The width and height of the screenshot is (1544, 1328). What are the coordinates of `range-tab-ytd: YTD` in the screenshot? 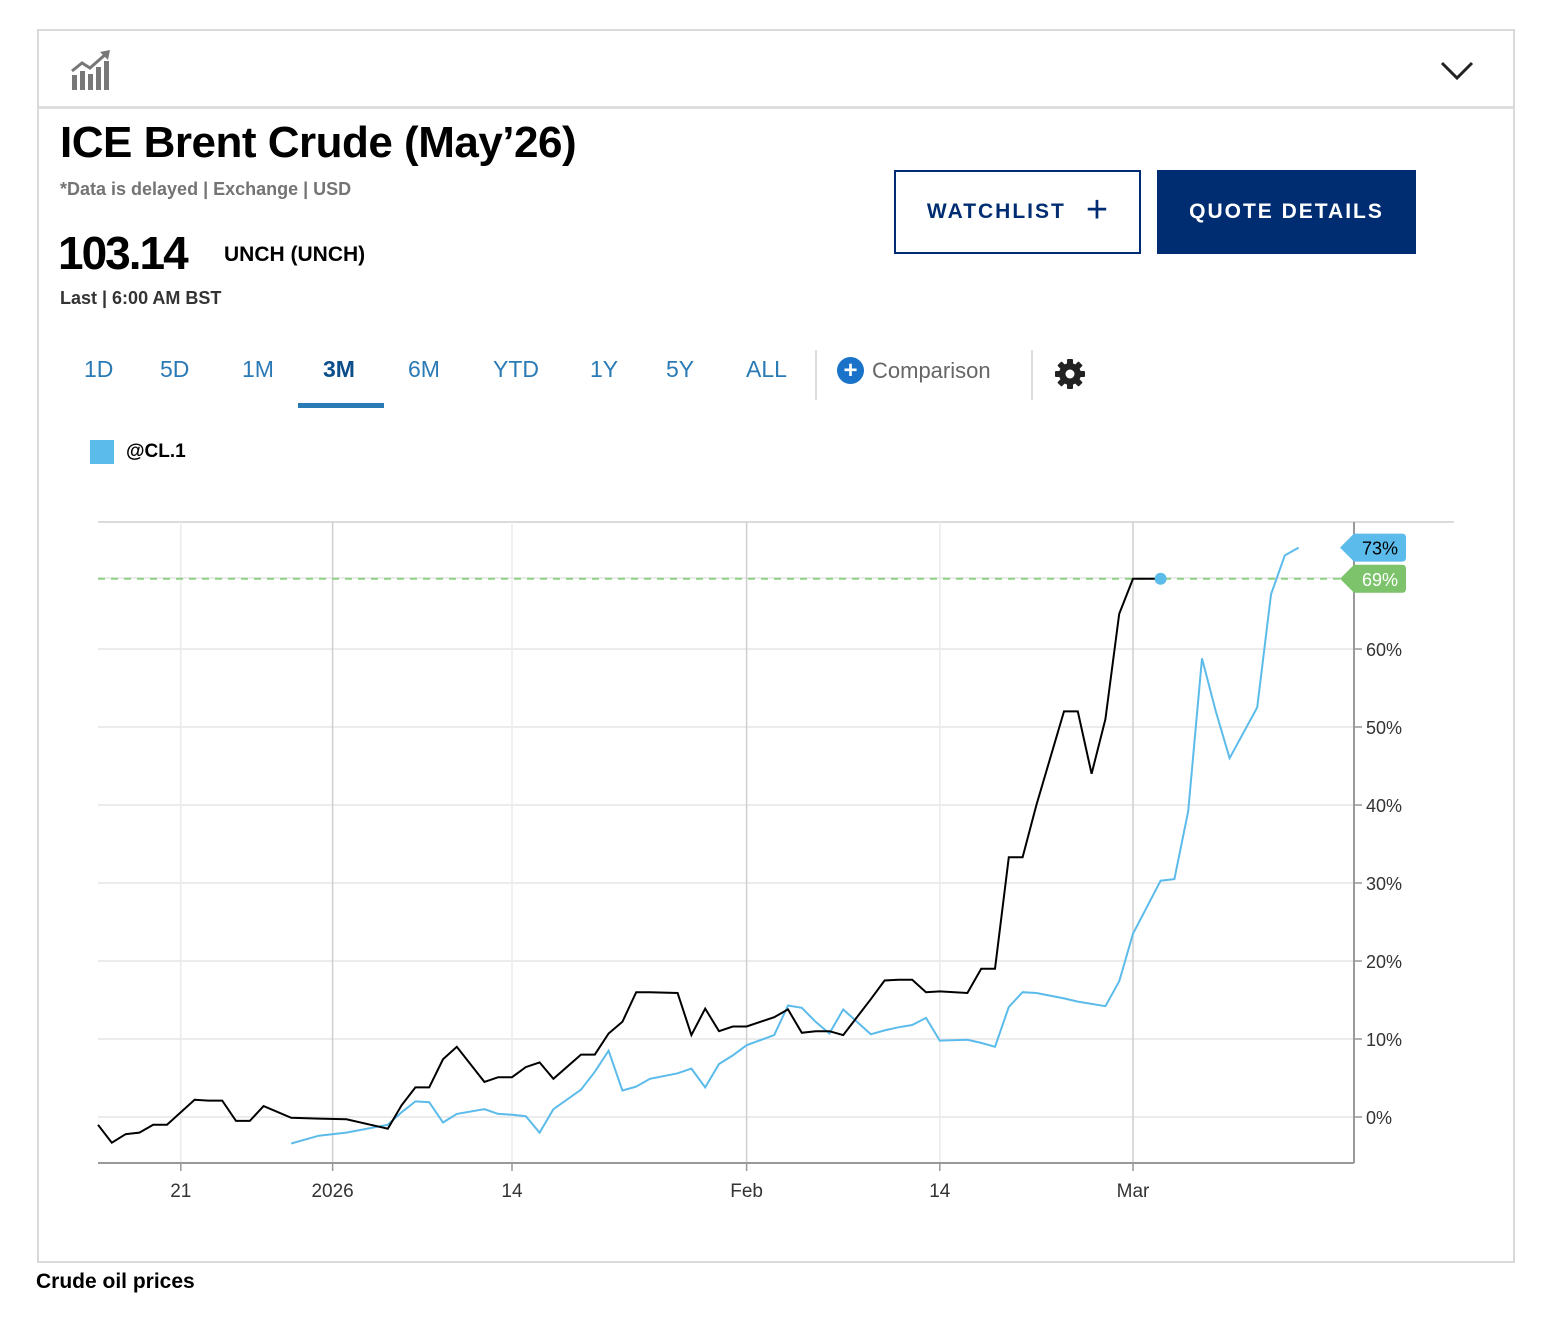 It's located at (516, 369).